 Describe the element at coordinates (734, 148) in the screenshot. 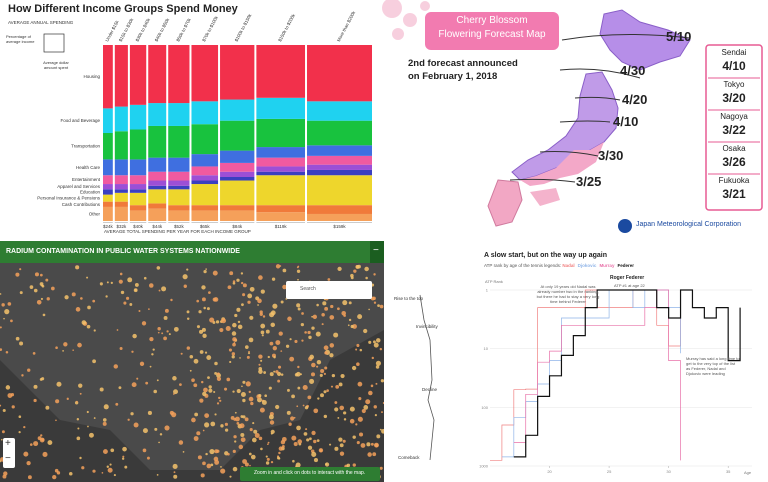

I see `city-name: Osaka` at that location.